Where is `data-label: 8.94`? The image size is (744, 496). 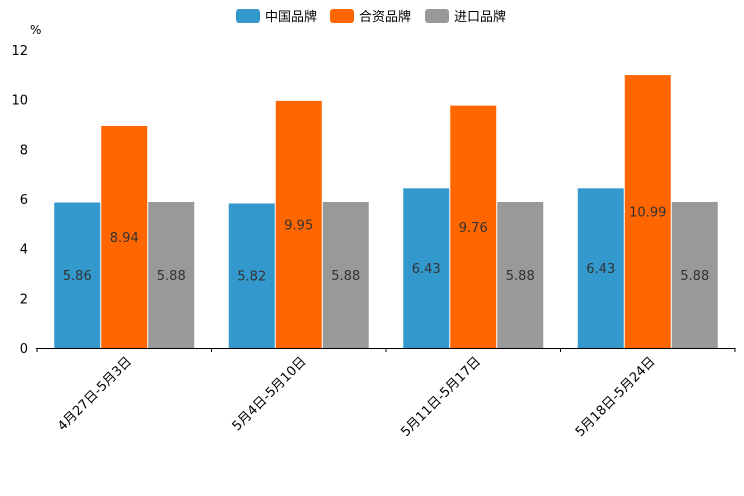
data-label: 8.94 is located at coordinates (124, 238).